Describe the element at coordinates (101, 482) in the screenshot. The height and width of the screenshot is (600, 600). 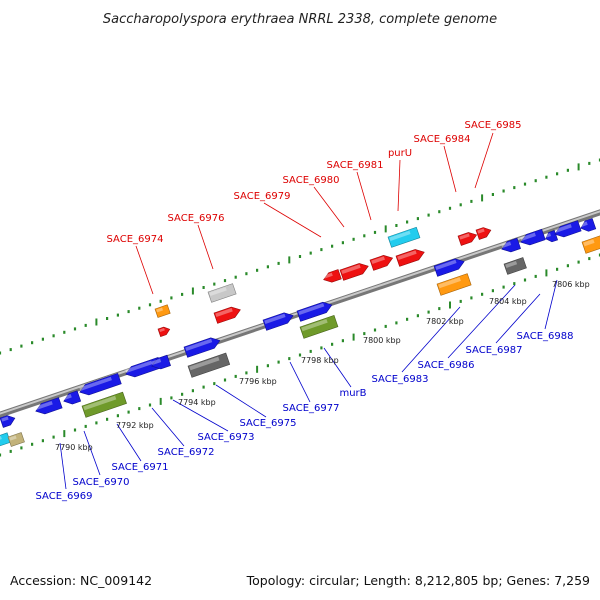
I see `gene-label: SACE_6970` at that location.